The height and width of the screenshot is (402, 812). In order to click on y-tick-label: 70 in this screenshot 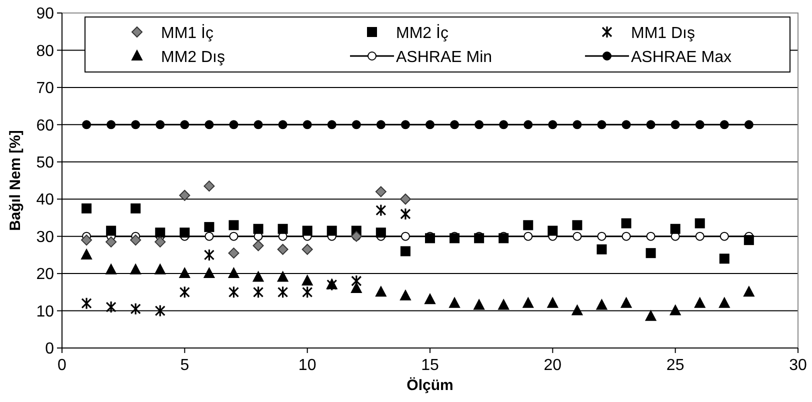, I will do `click(45, 89)`.